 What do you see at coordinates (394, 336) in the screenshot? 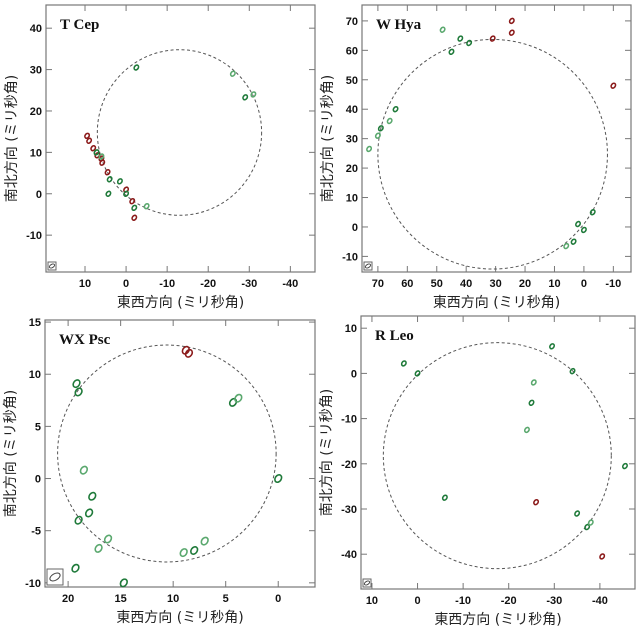
I see `panel-title: R Leo` at bounding box center [394, 336].